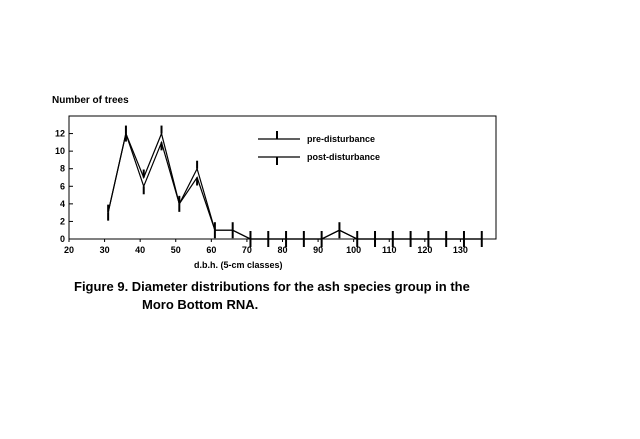  What do you see at coordinates (266, 247) in the screenshot?
I see `x-axis: 20 30 40 50 60 70 80 90 100 110 120 130` at bounding box center [266, 247].